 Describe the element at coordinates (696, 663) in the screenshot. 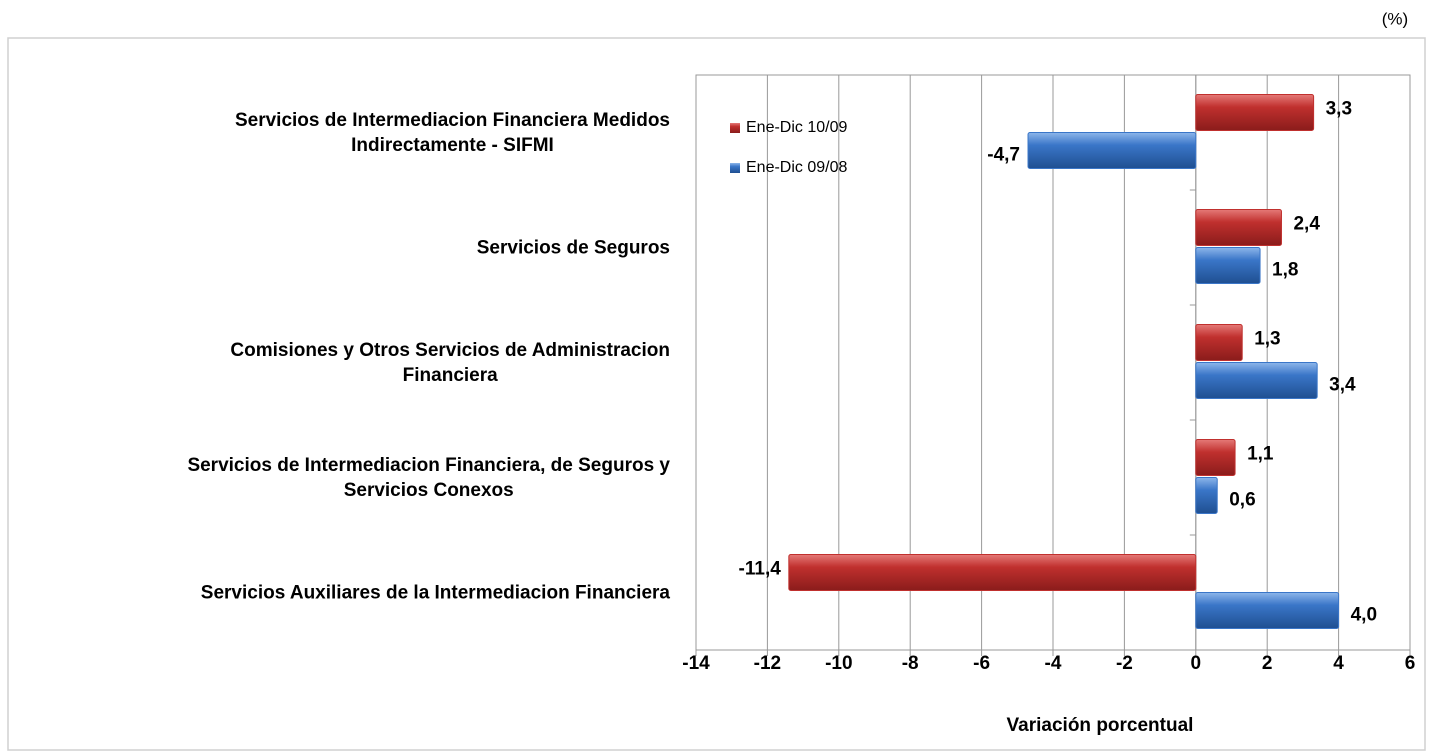

I see `x-tick-label: -14` at that location.